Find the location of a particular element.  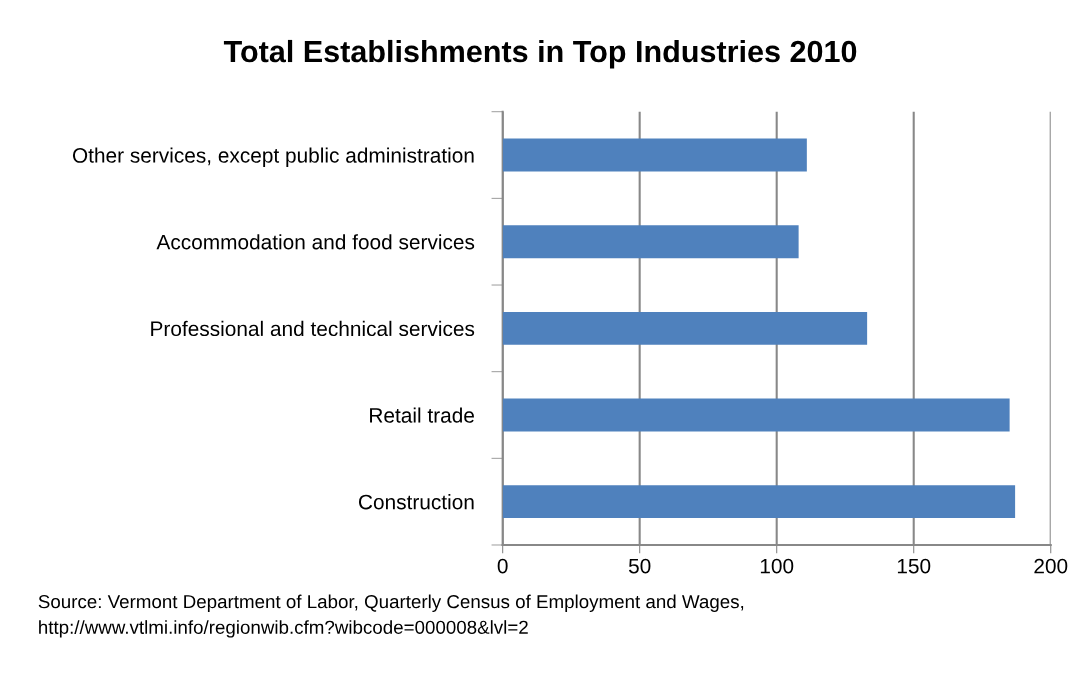

y-tick-label: Other services, except public administration is located at coordinates (273, 157).